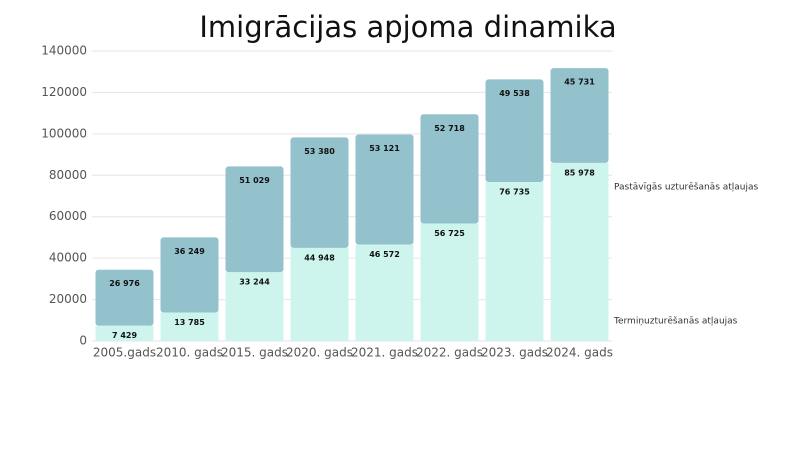 This screenshot has width=800, height=450. Describe the element at coordinates (514, 93) in the screenshot. I see `value-label: 49 538` at that location.